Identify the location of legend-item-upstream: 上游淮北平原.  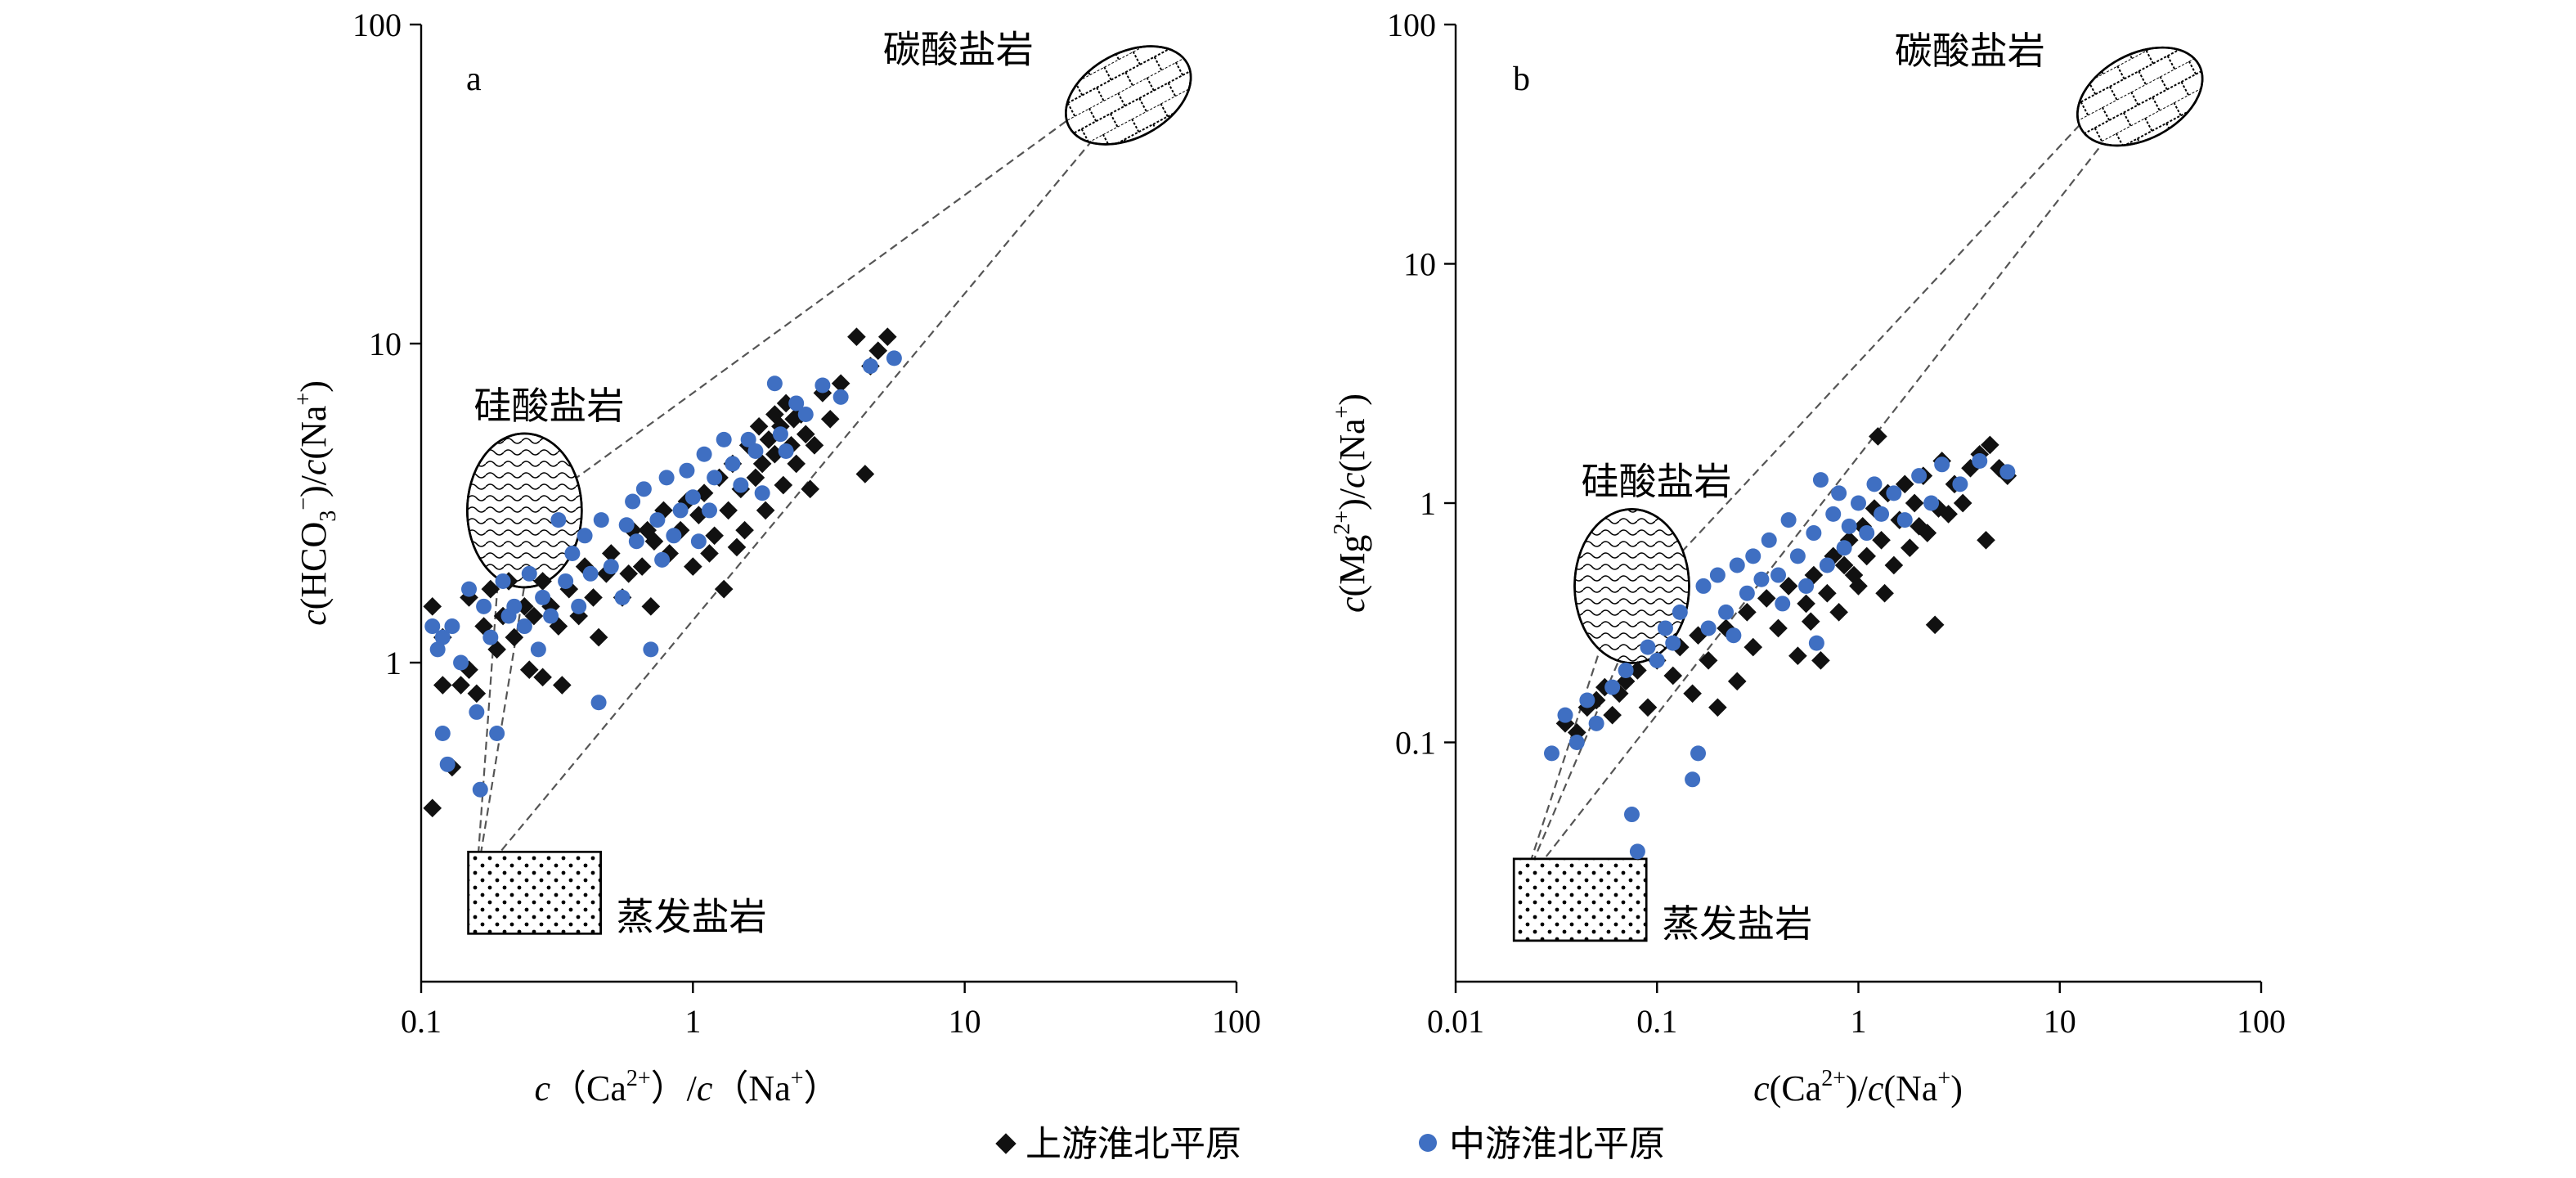
(1118, 1144).